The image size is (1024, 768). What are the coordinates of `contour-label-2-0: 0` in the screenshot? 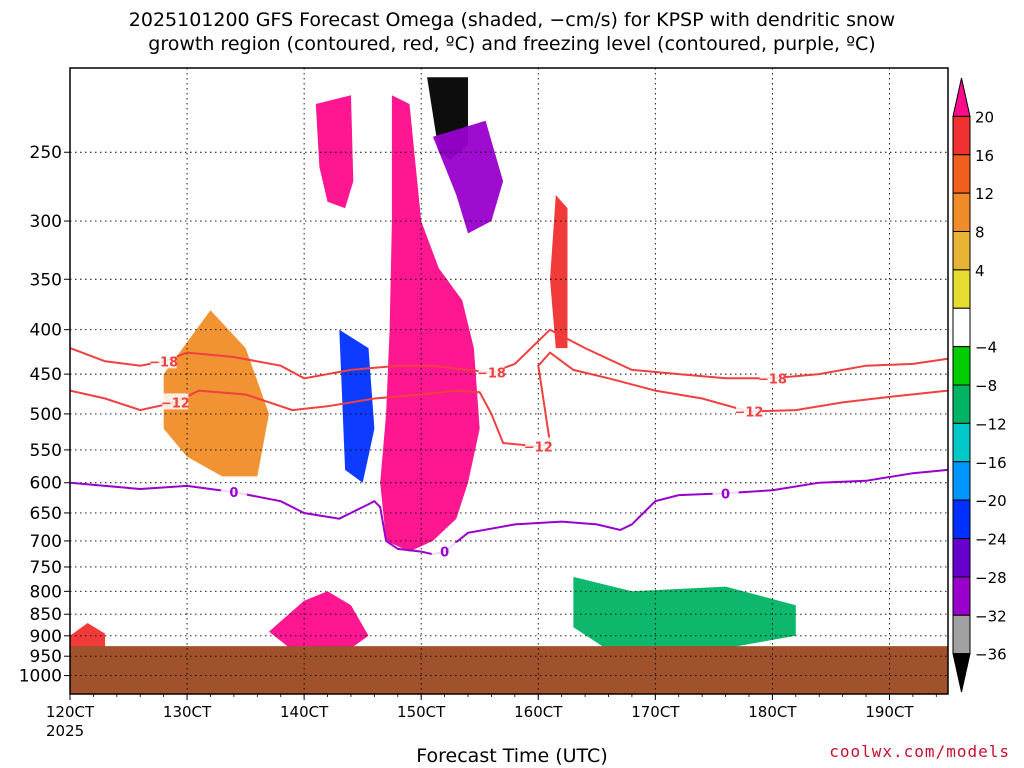 It's located at (233, 493).